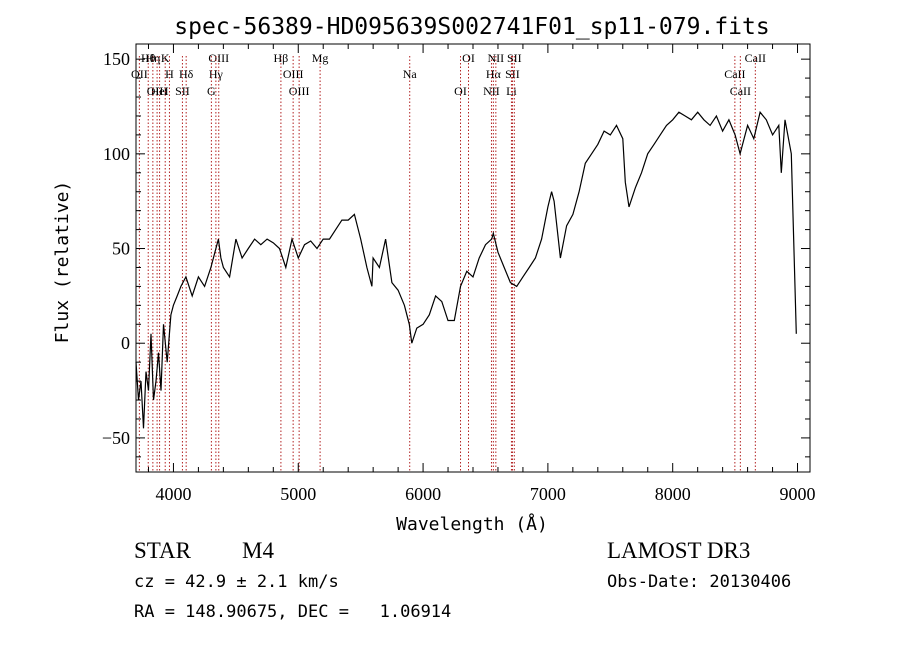 This screenshot has height=649, width=900. What do you see at coordinates (139, 74) in the screenshot?
I see `line-marker-label: OII` at bounding box center [139, 74].